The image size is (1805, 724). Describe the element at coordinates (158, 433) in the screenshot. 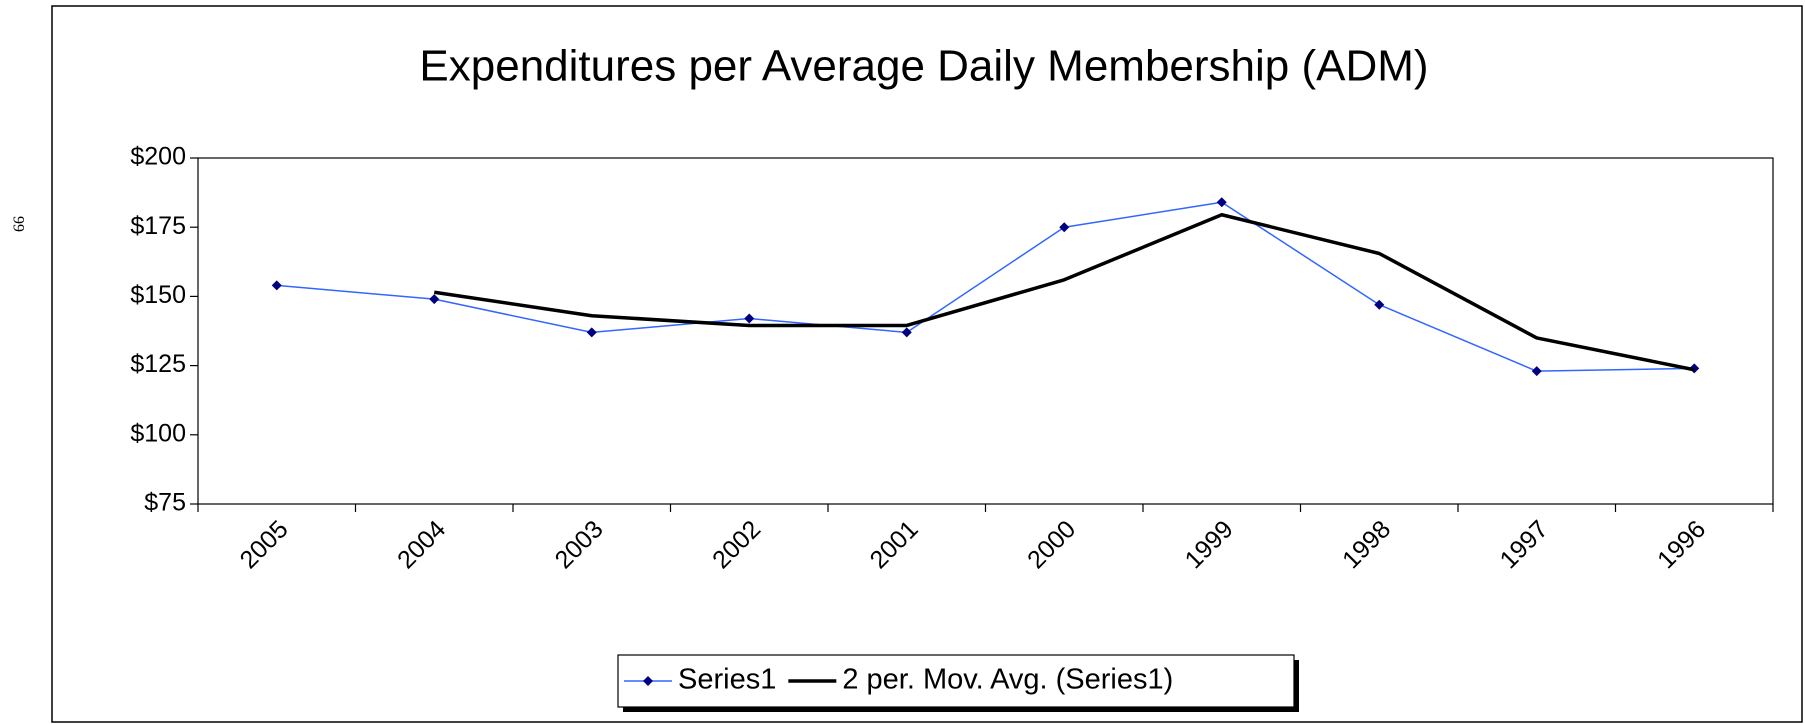

I see `y-tick-label: $100` at that location.